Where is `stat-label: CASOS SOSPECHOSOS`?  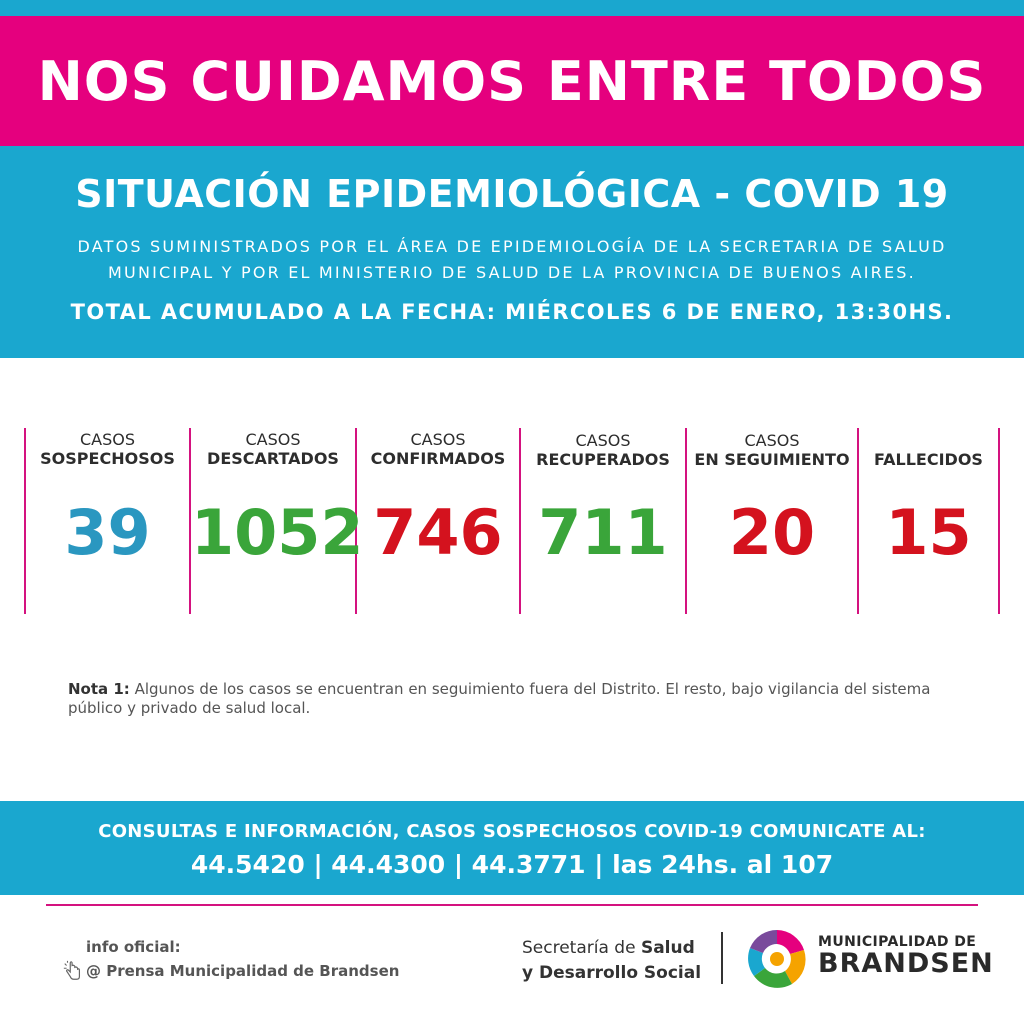
stat-label: CASOS SOSPECHOSOS is located at coordinates (107, 449).